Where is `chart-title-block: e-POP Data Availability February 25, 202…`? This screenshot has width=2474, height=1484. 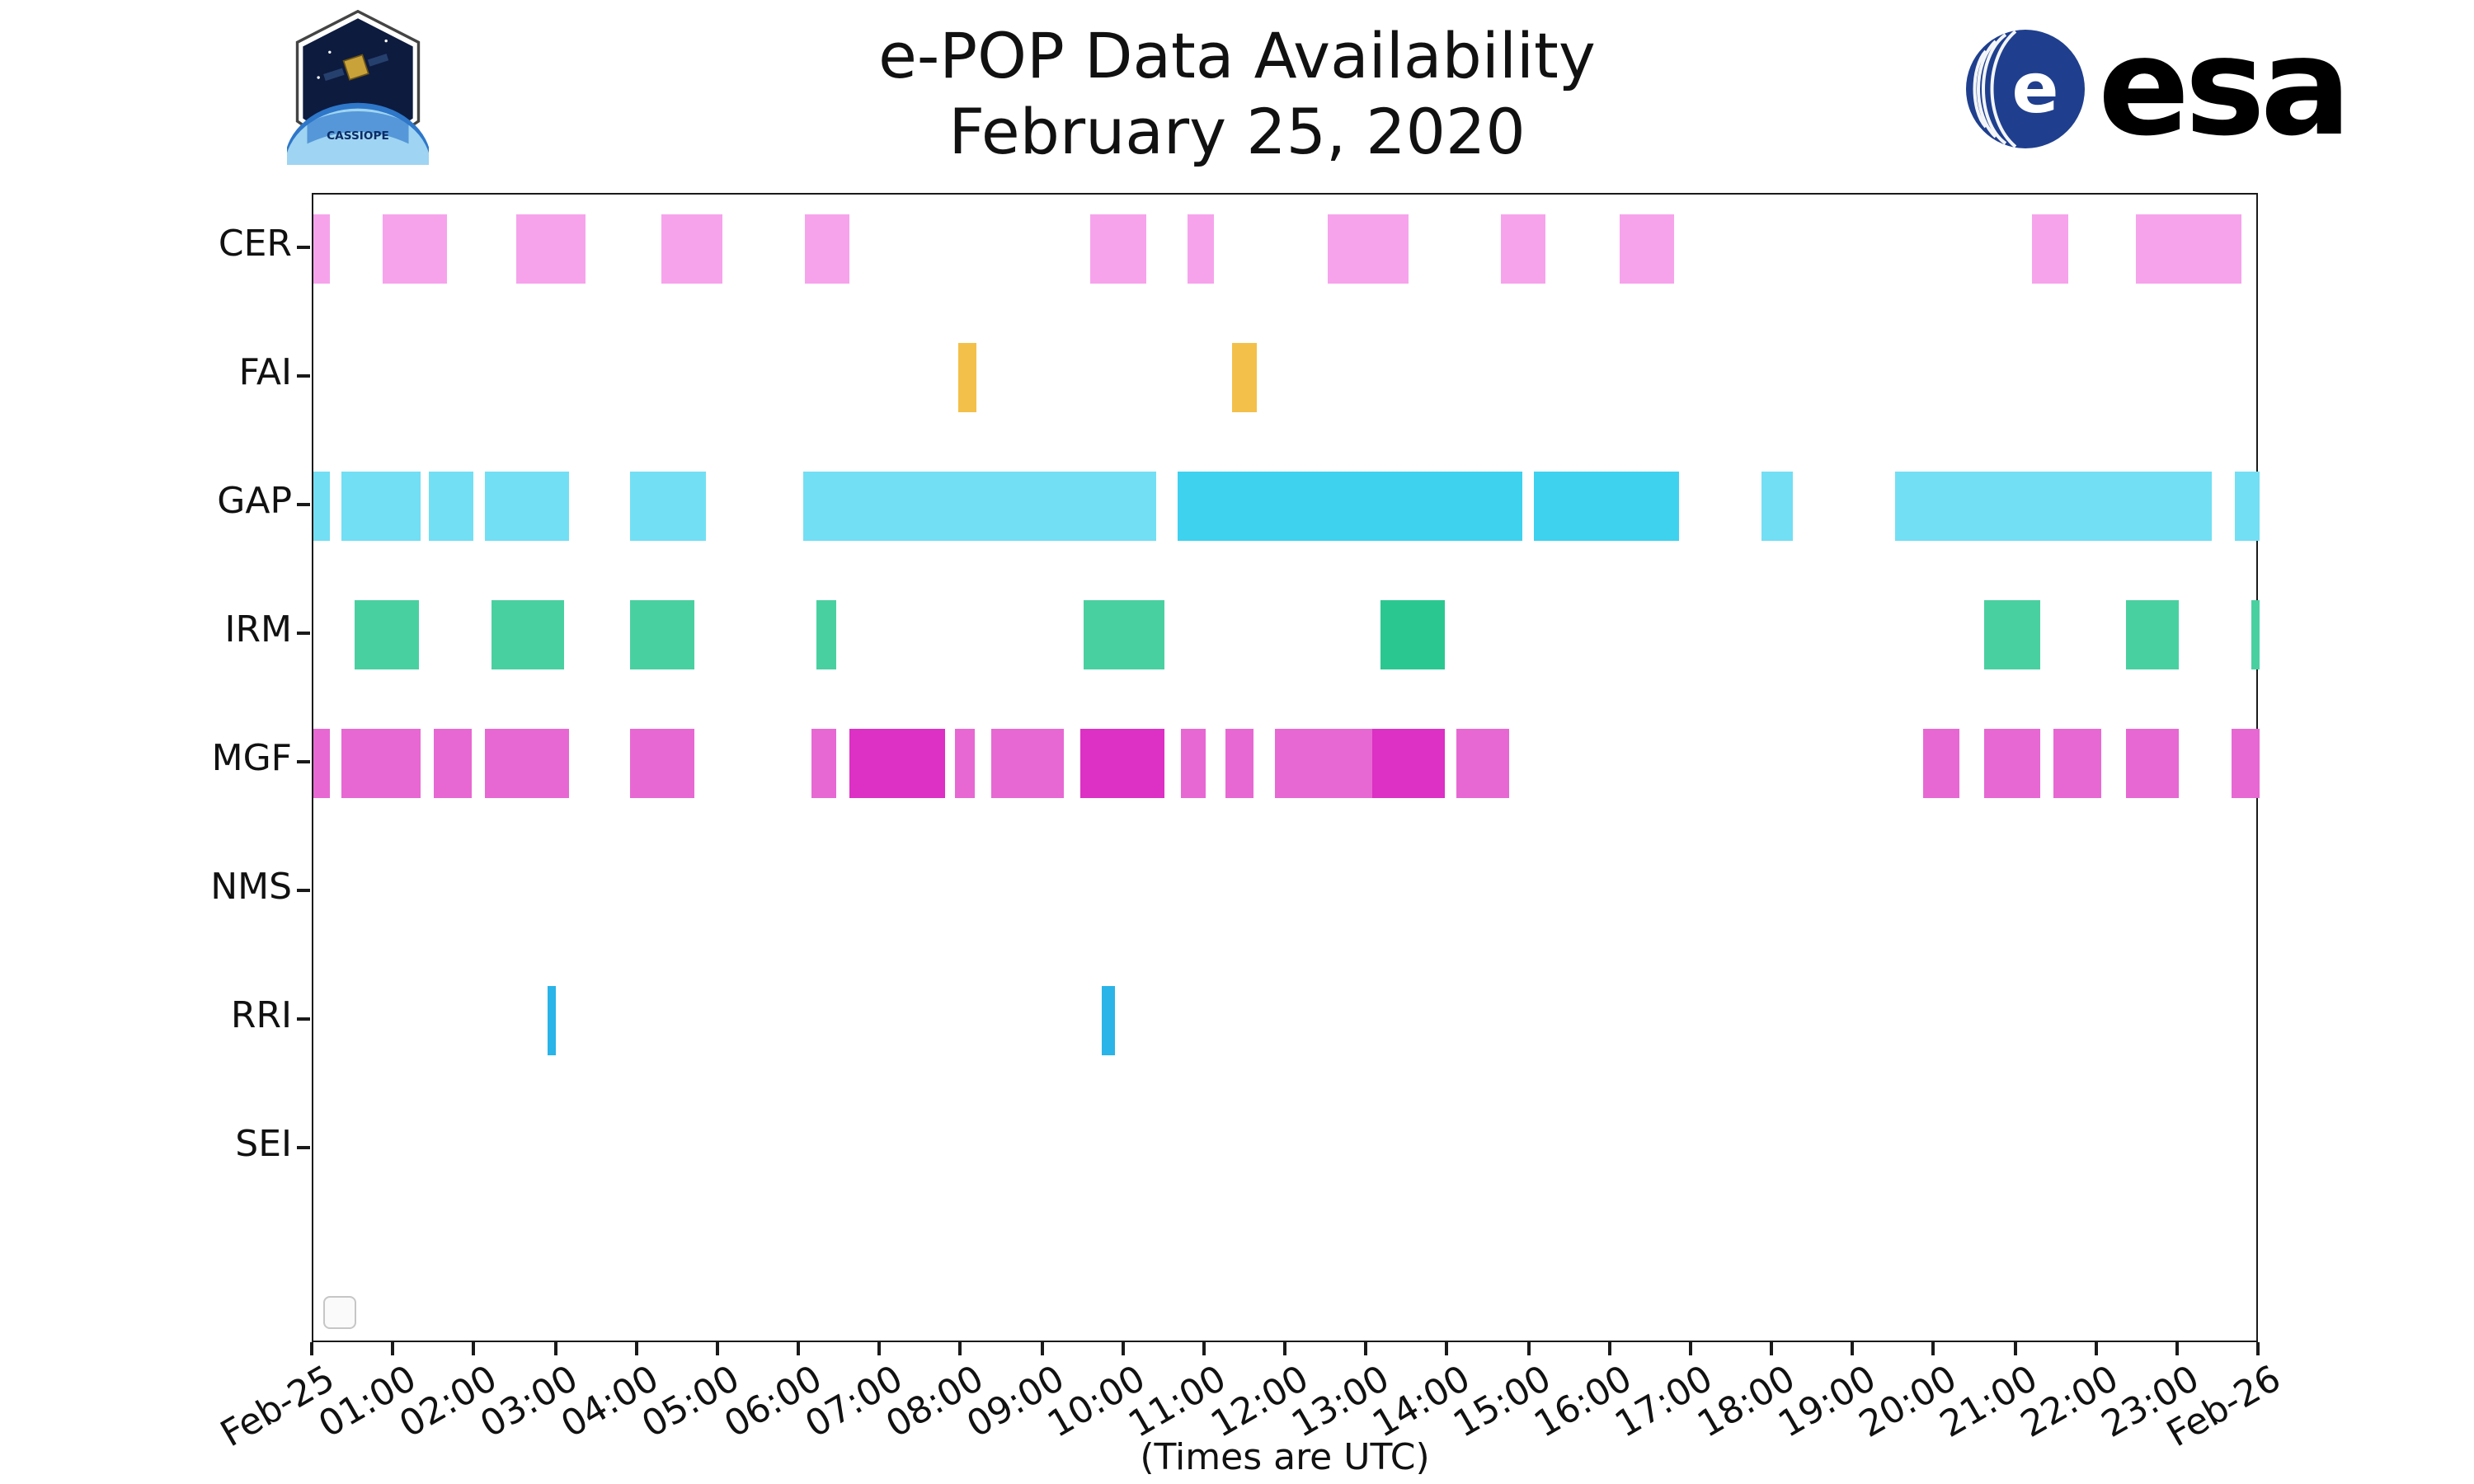
chart-title-block: e-POP Data Availability February 25, 202… is located at coordinates (1237, 95).